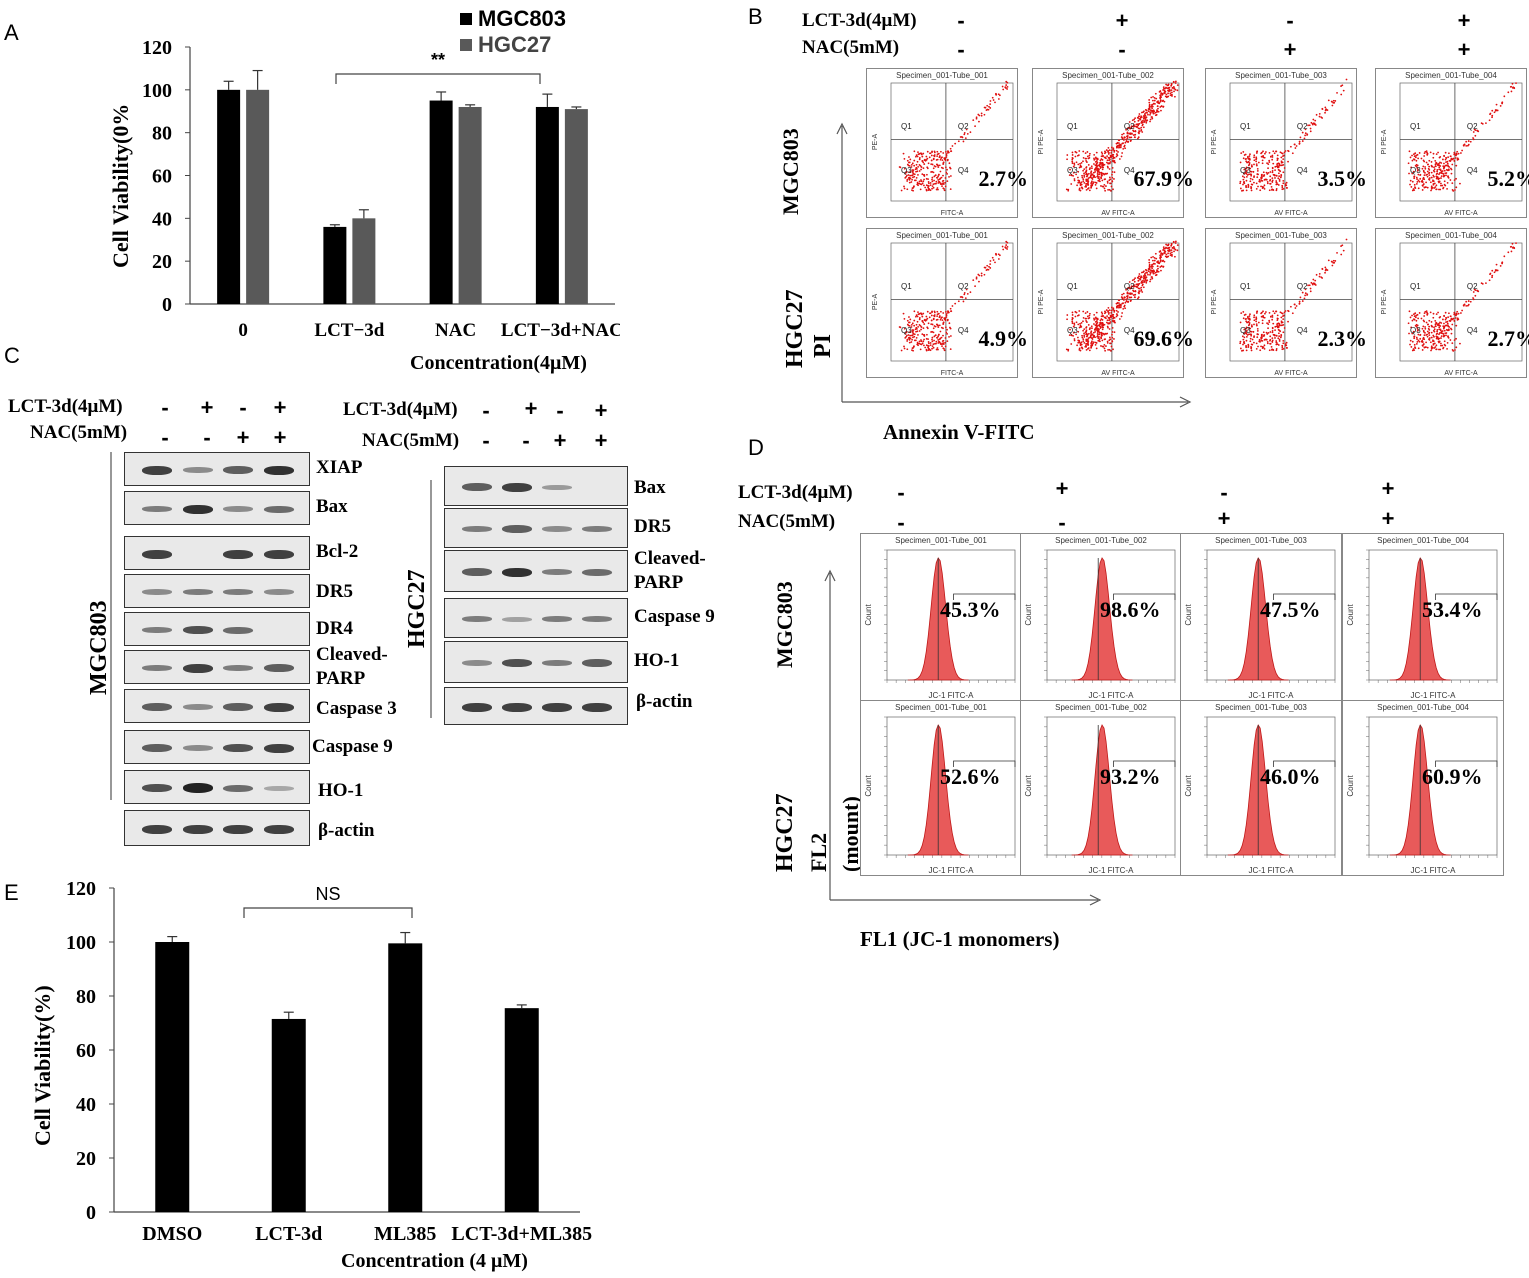 Image resolution: width=1529 pixels, height=1278 pixels. I want to click on y-tick-label: 0, so click(167, 305).